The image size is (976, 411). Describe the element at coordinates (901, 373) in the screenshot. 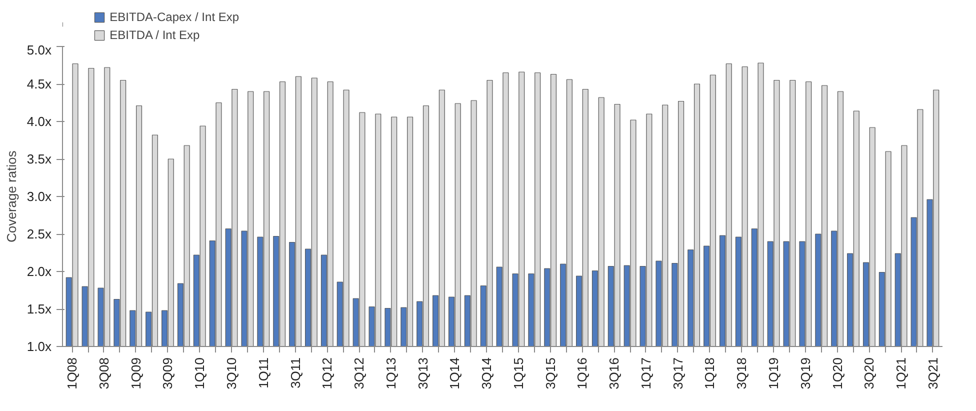

I see `x-tick-label: 1Q21` at that location.